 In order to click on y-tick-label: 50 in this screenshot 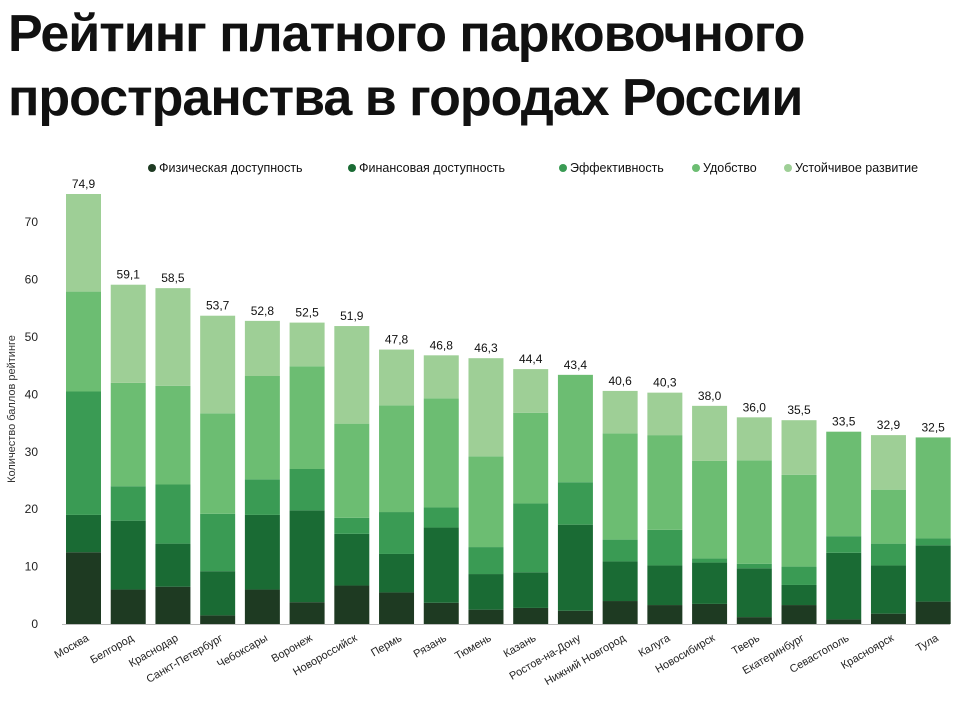, I will do `click(32, 337)`.